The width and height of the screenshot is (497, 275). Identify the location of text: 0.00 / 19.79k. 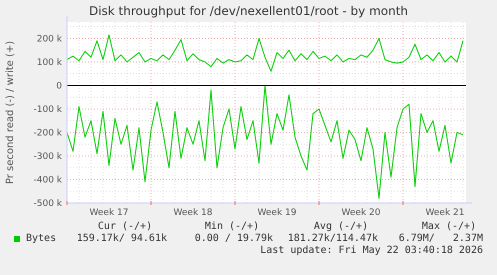
(233, 238).